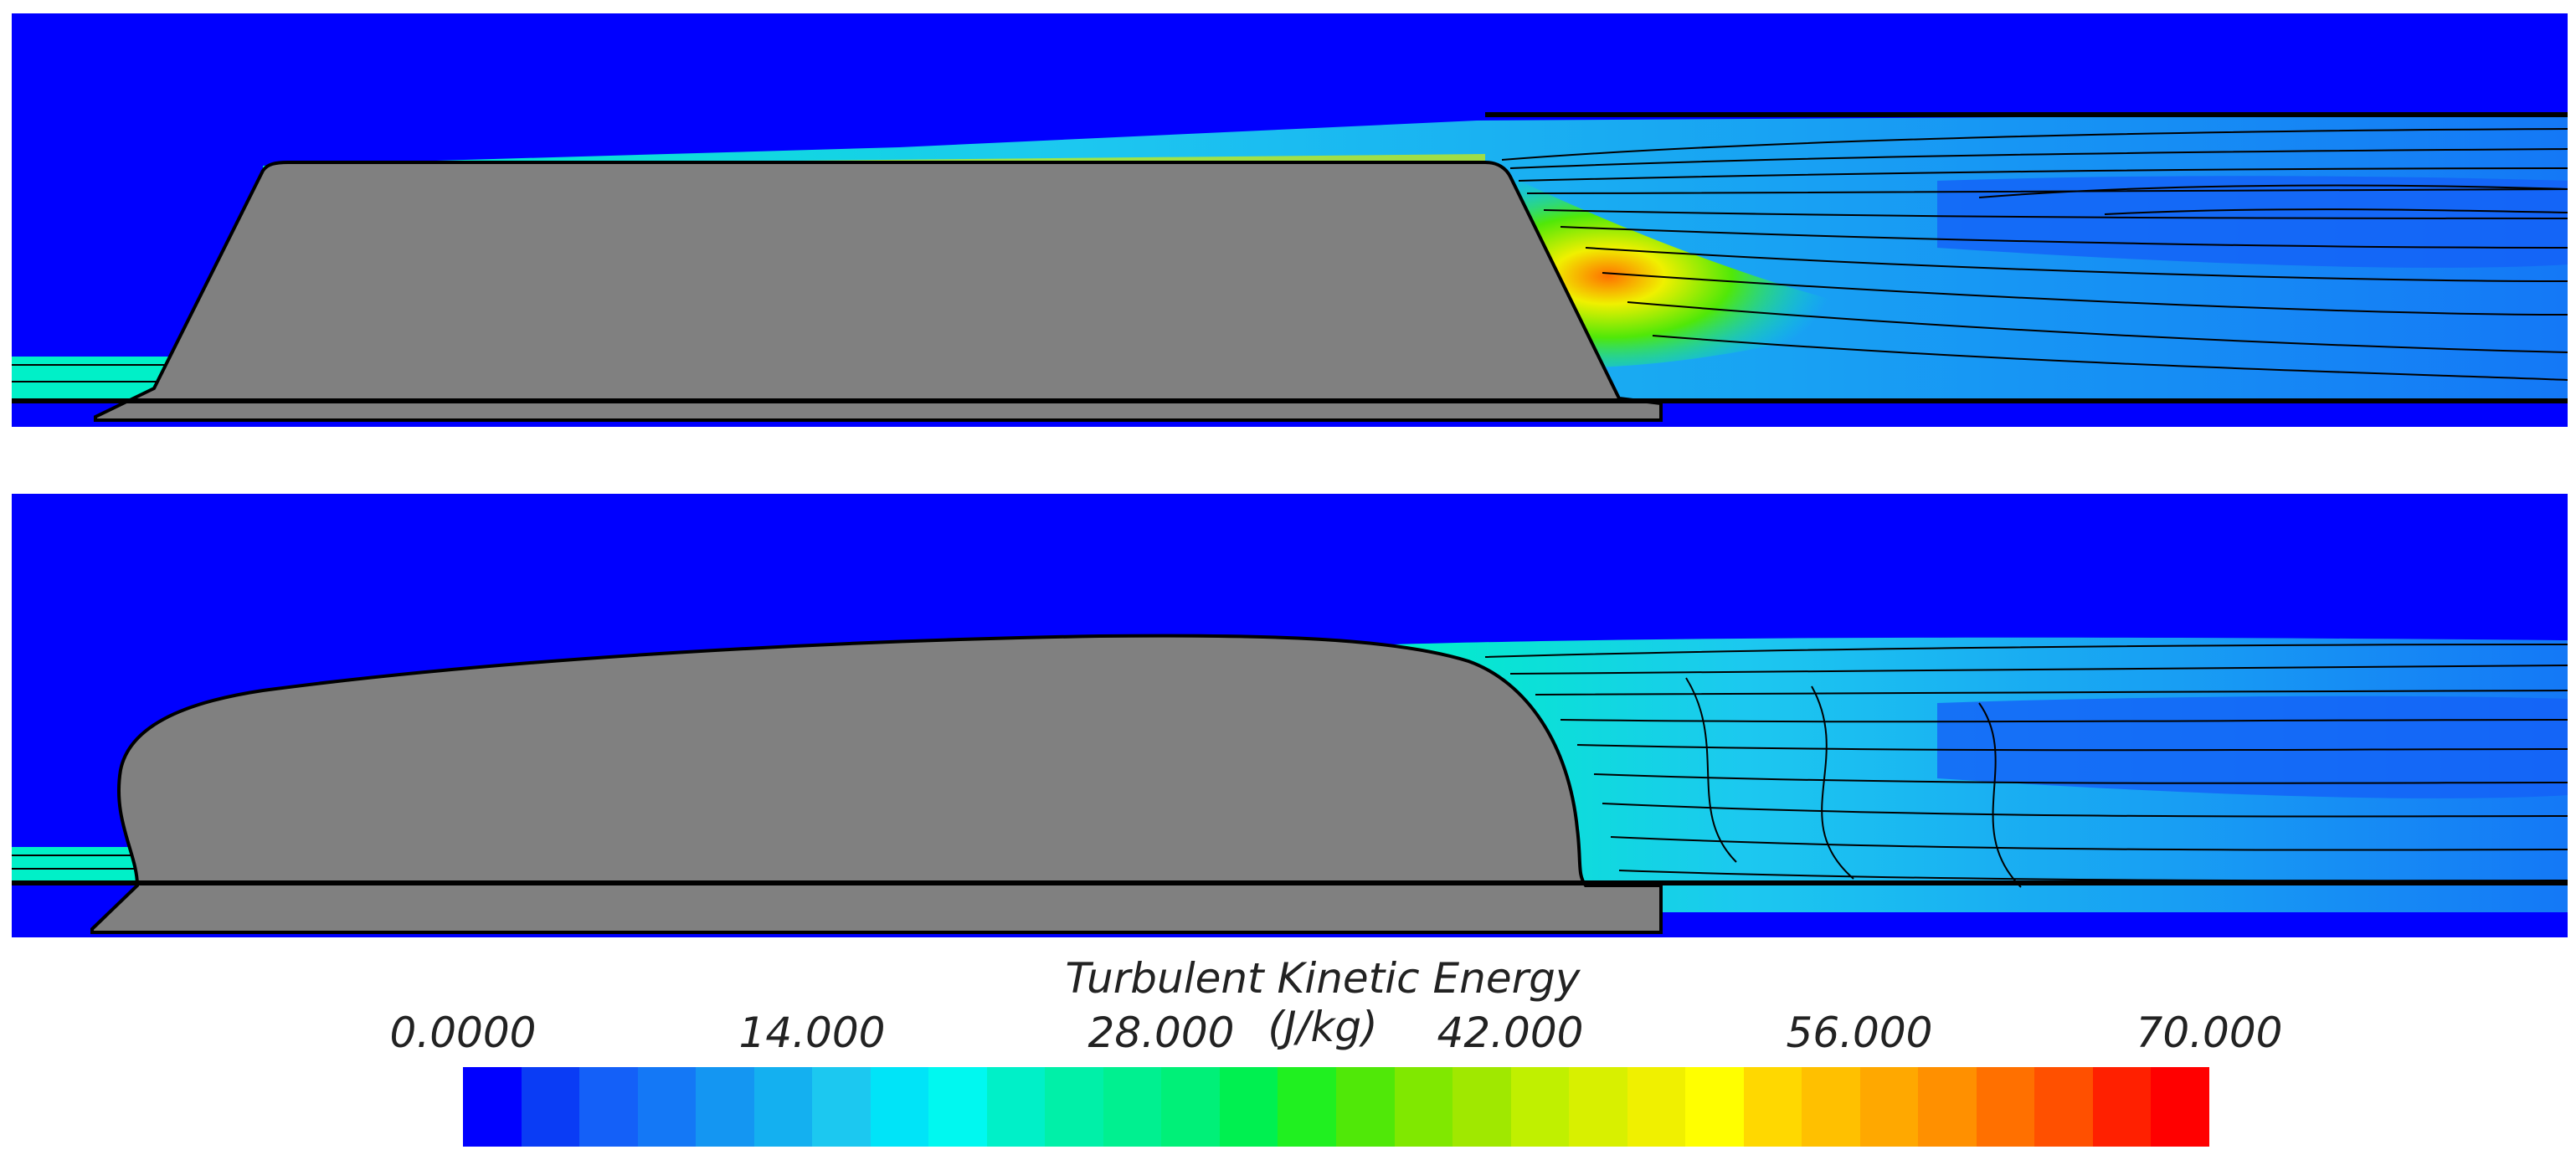  Describe the element at coordinates (2210, 1033) in the screenshot. I see `legend-tick-5: 70.000` at that location.